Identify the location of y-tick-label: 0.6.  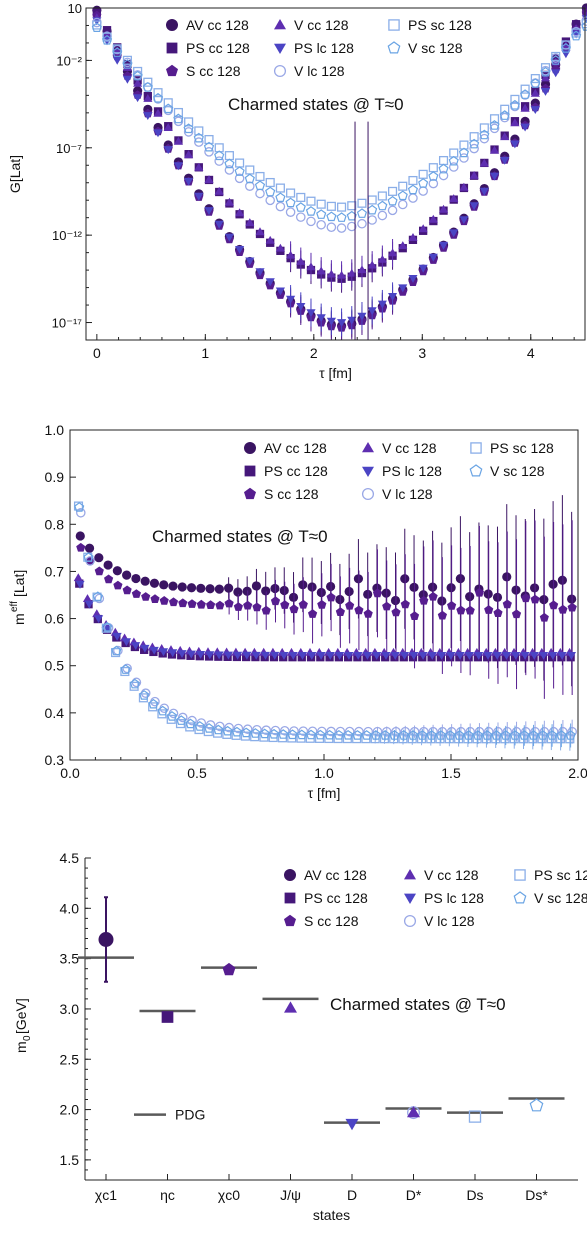
(55, 619).